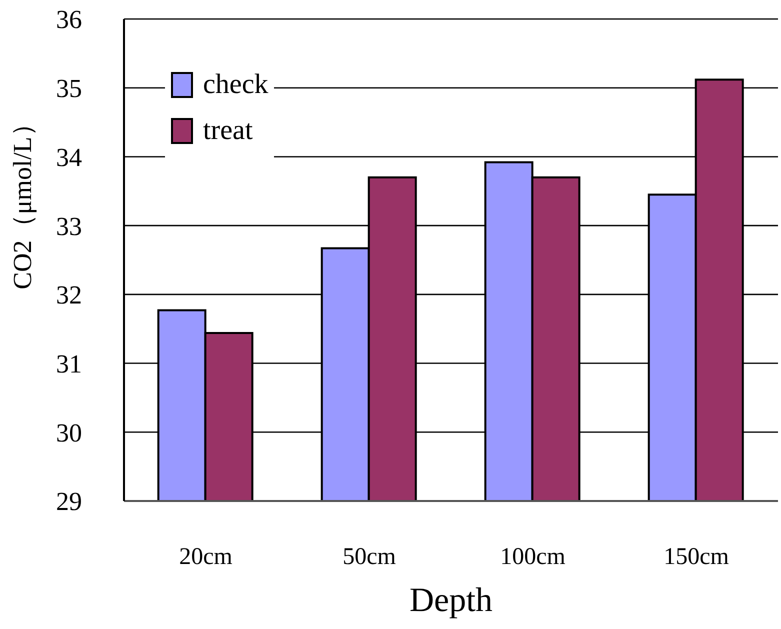 This screenshot has height=629, width=781. Describe the element at coordinates (69, 501) in the screenshot. I see `y-tick-label: 29` at that location.